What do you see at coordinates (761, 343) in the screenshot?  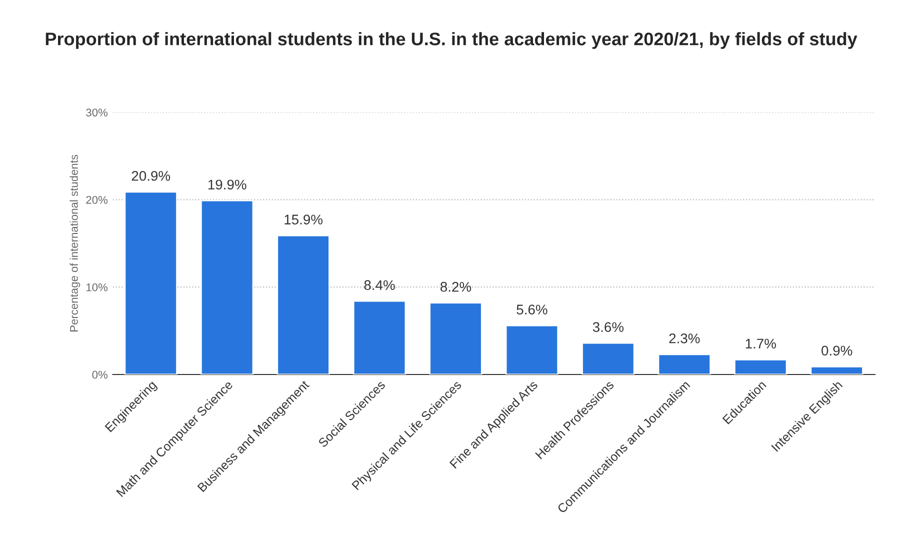 I see `data-label: 1.7%` at bounding box center [761, 343].